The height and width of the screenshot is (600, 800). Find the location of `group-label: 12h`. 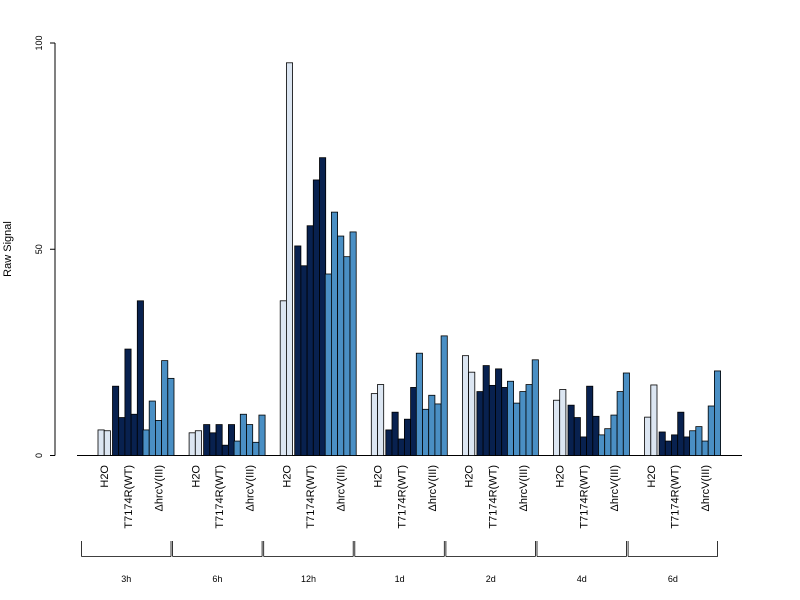

group-label: 12h is located at coordinates (308, 579).